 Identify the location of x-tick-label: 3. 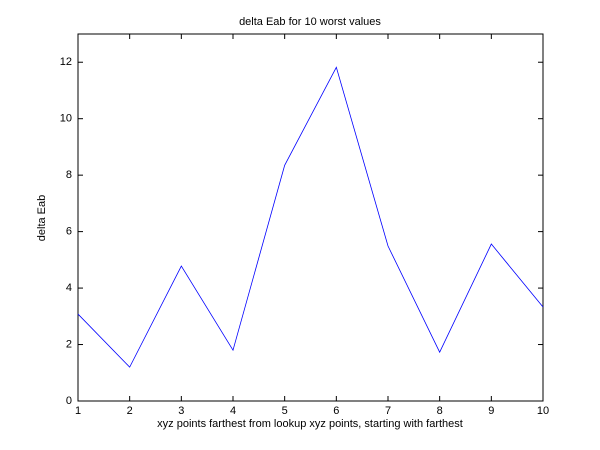
(181, 411).